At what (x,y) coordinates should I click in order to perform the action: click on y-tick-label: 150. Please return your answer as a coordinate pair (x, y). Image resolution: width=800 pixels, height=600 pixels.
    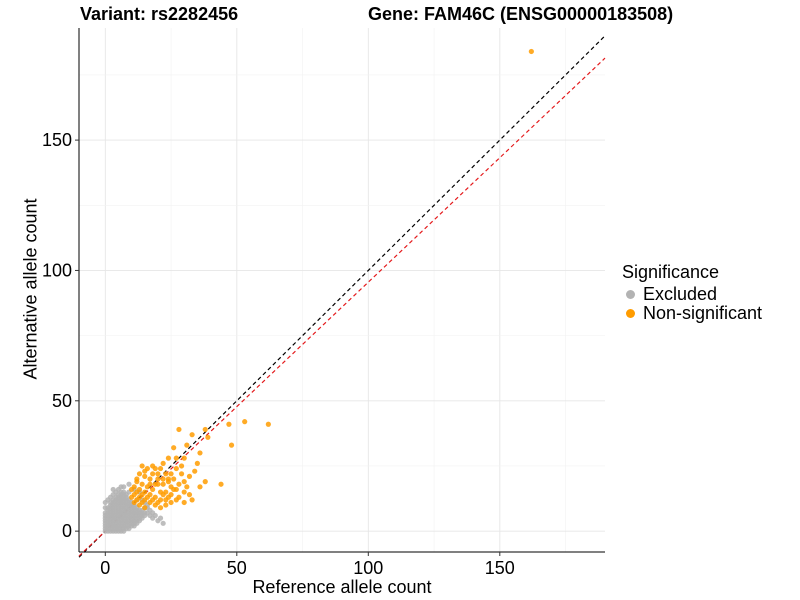
    Looking at the image, I should click on (57, 140).